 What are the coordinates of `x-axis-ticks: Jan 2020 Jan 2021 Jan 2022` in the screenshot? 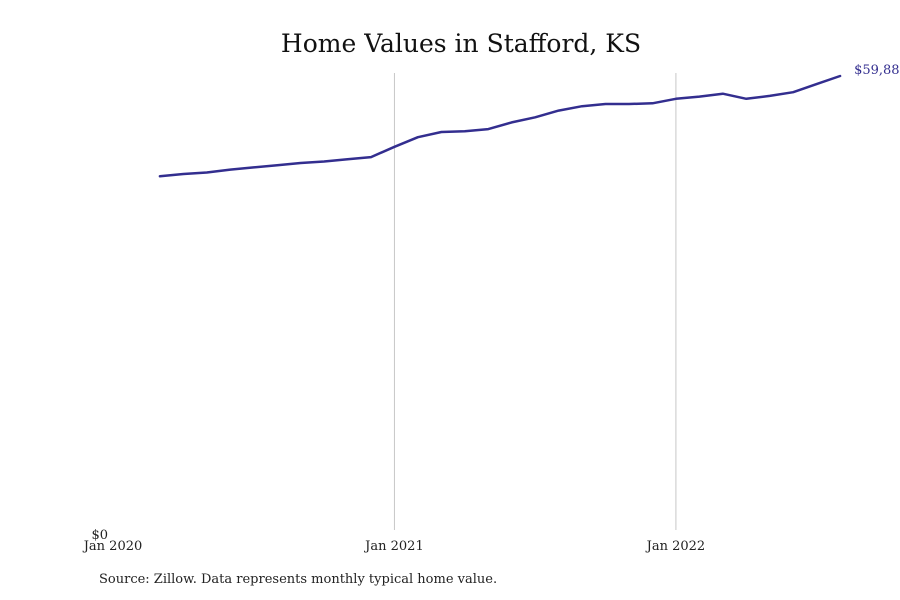 It's located at (393, 546).